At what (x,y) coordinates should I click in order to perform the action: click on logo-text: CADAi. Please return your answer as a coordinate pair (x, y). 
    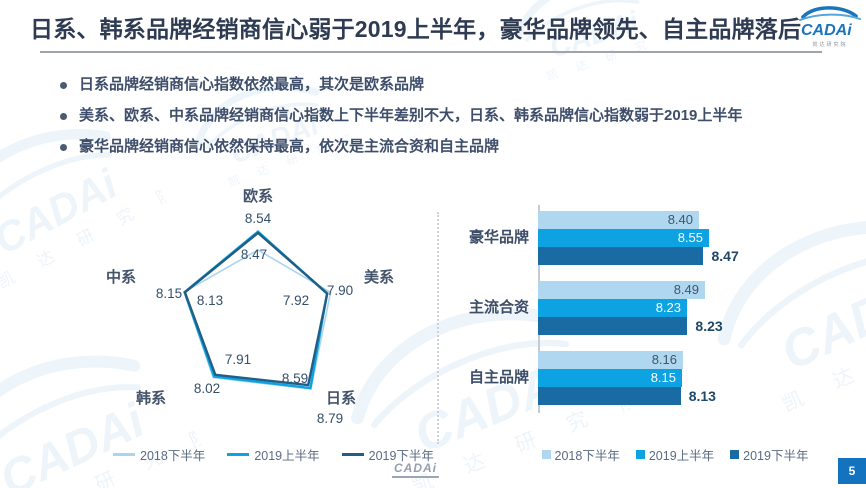
    Looking at the image, I should click on (826, 30).